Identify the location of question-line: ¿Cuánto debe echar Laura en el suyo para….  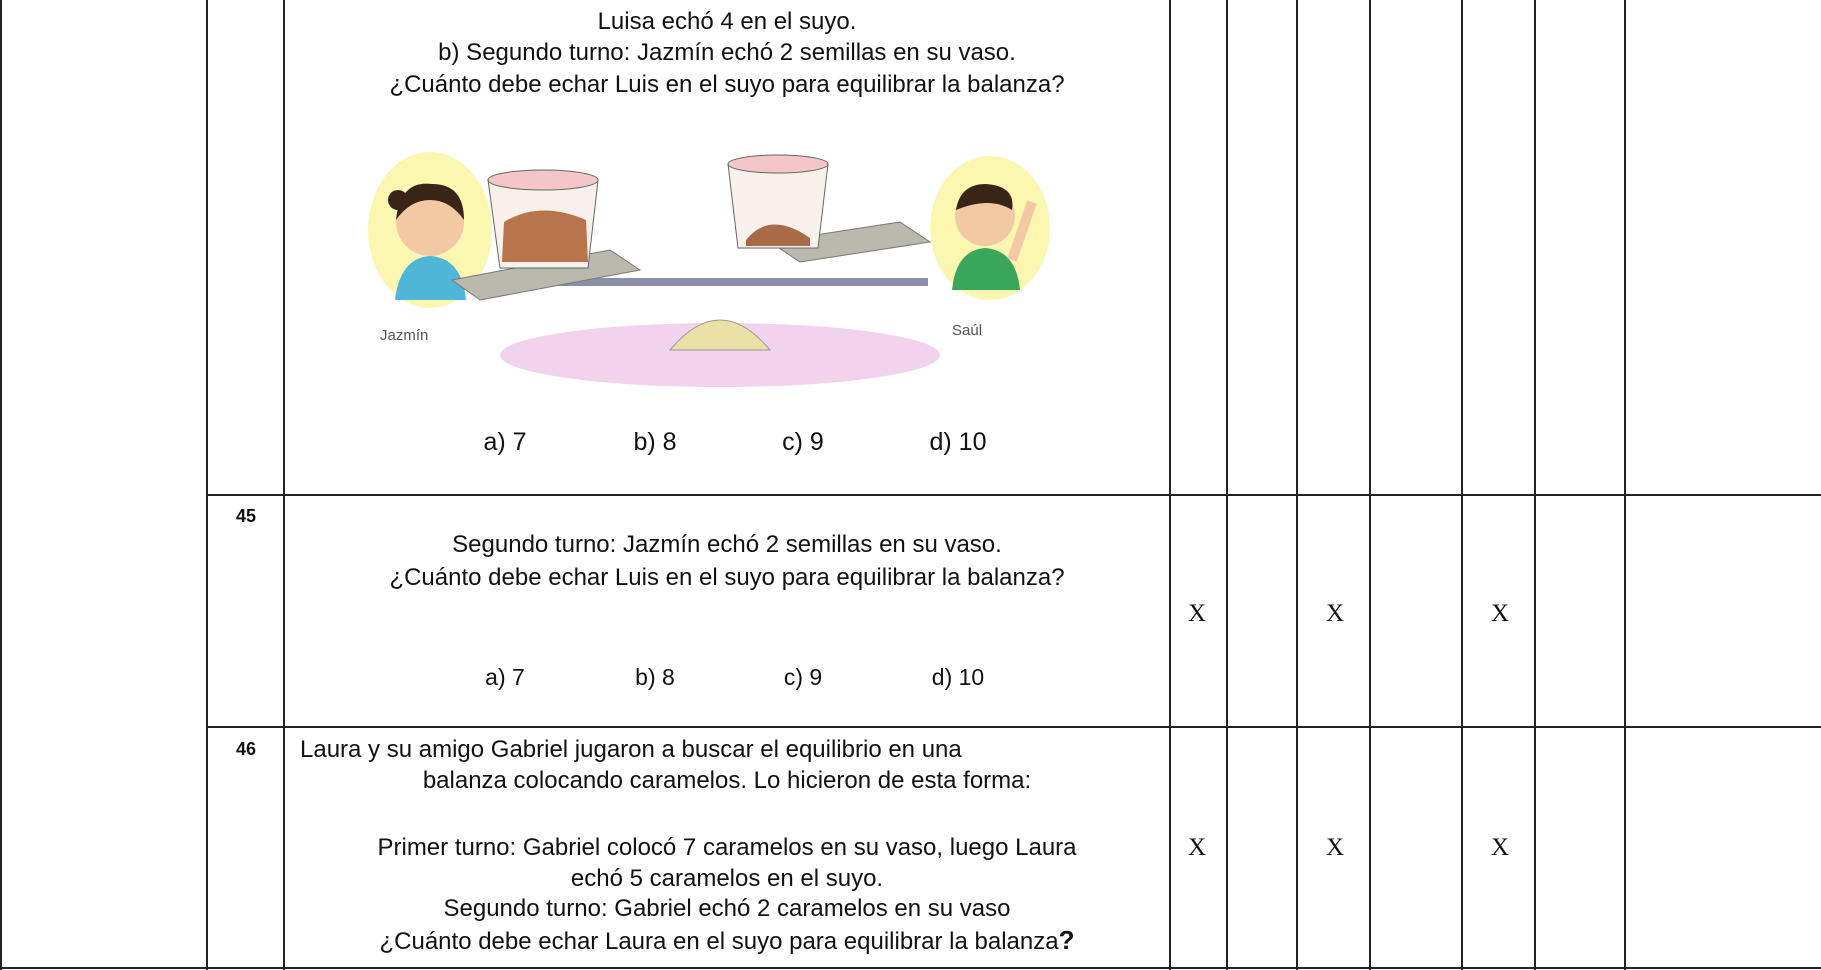
(727, 941).